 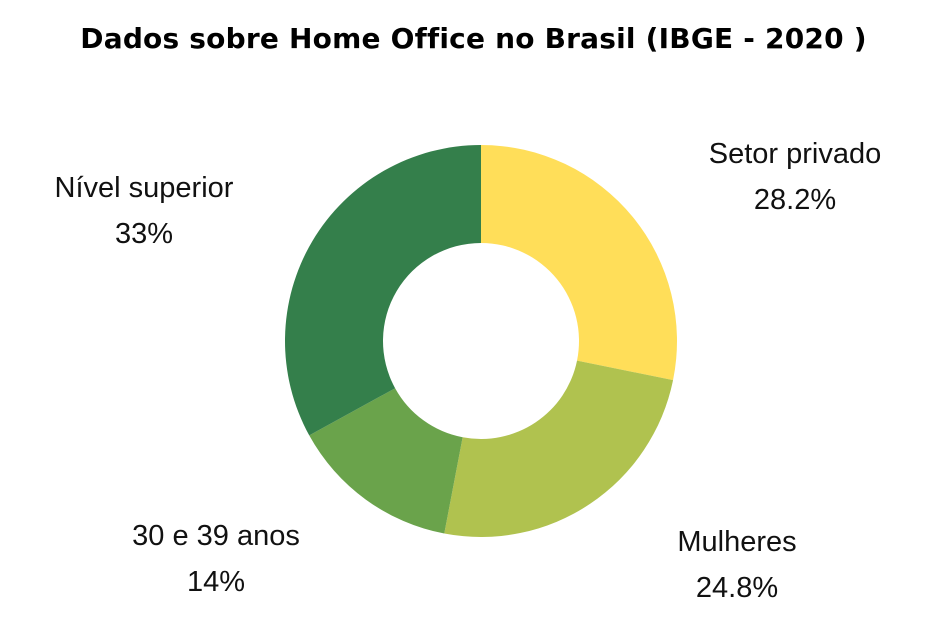 What do you see at coordinates (579, 263) in the screenshot?
I see `slice-setor-privado` at bounding box center [579, 263].